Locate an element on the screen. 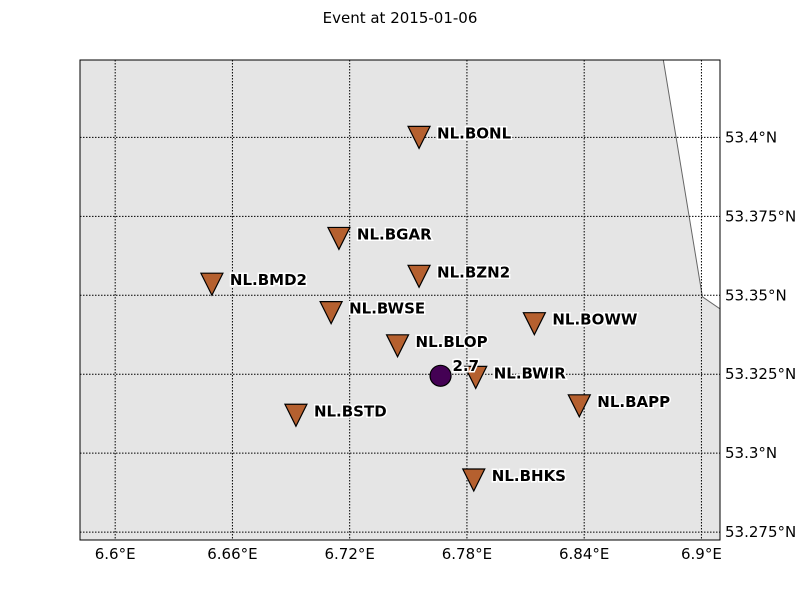 Image resolution: width=800 pixels, height=600 pixels. station-label: NL.BHKS is located at coordinates (529, 476).